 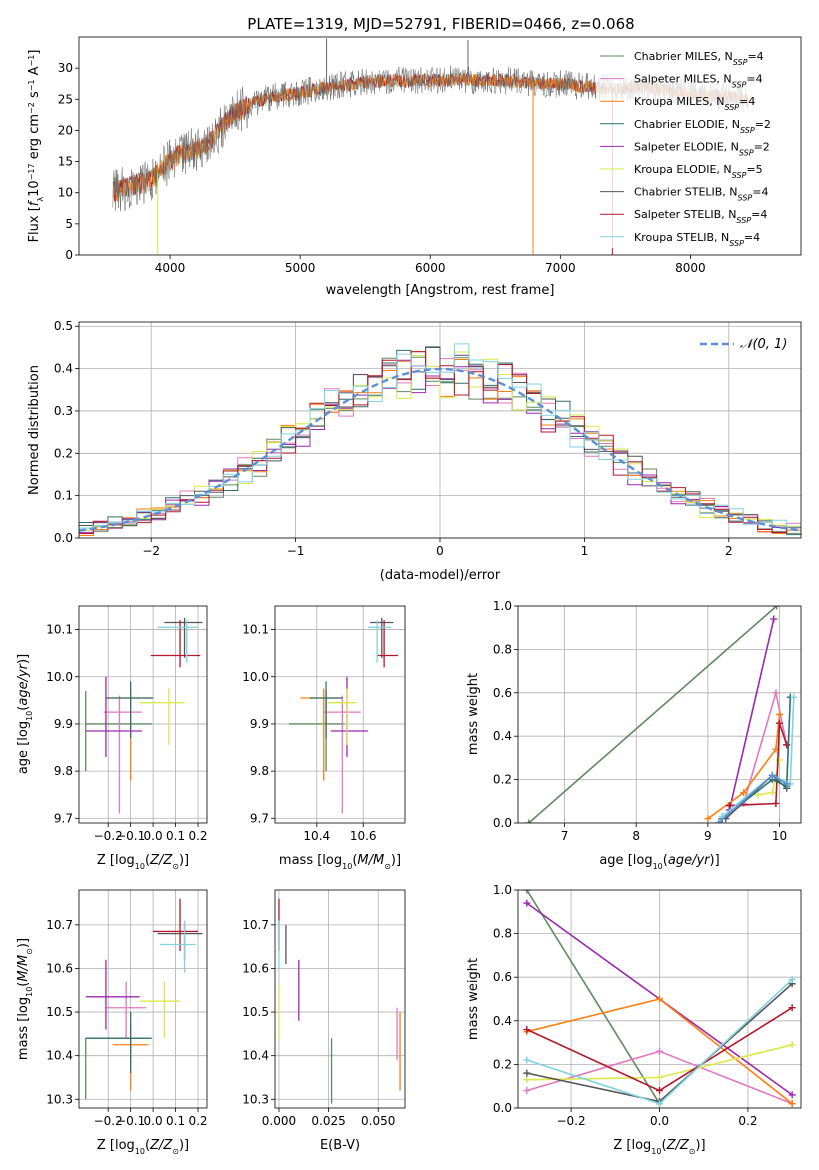 What do you see at coordinates (34, 430) in the screenshot?
I see `y-axis-label: Normed distribution` at bounding box center [34, 430].